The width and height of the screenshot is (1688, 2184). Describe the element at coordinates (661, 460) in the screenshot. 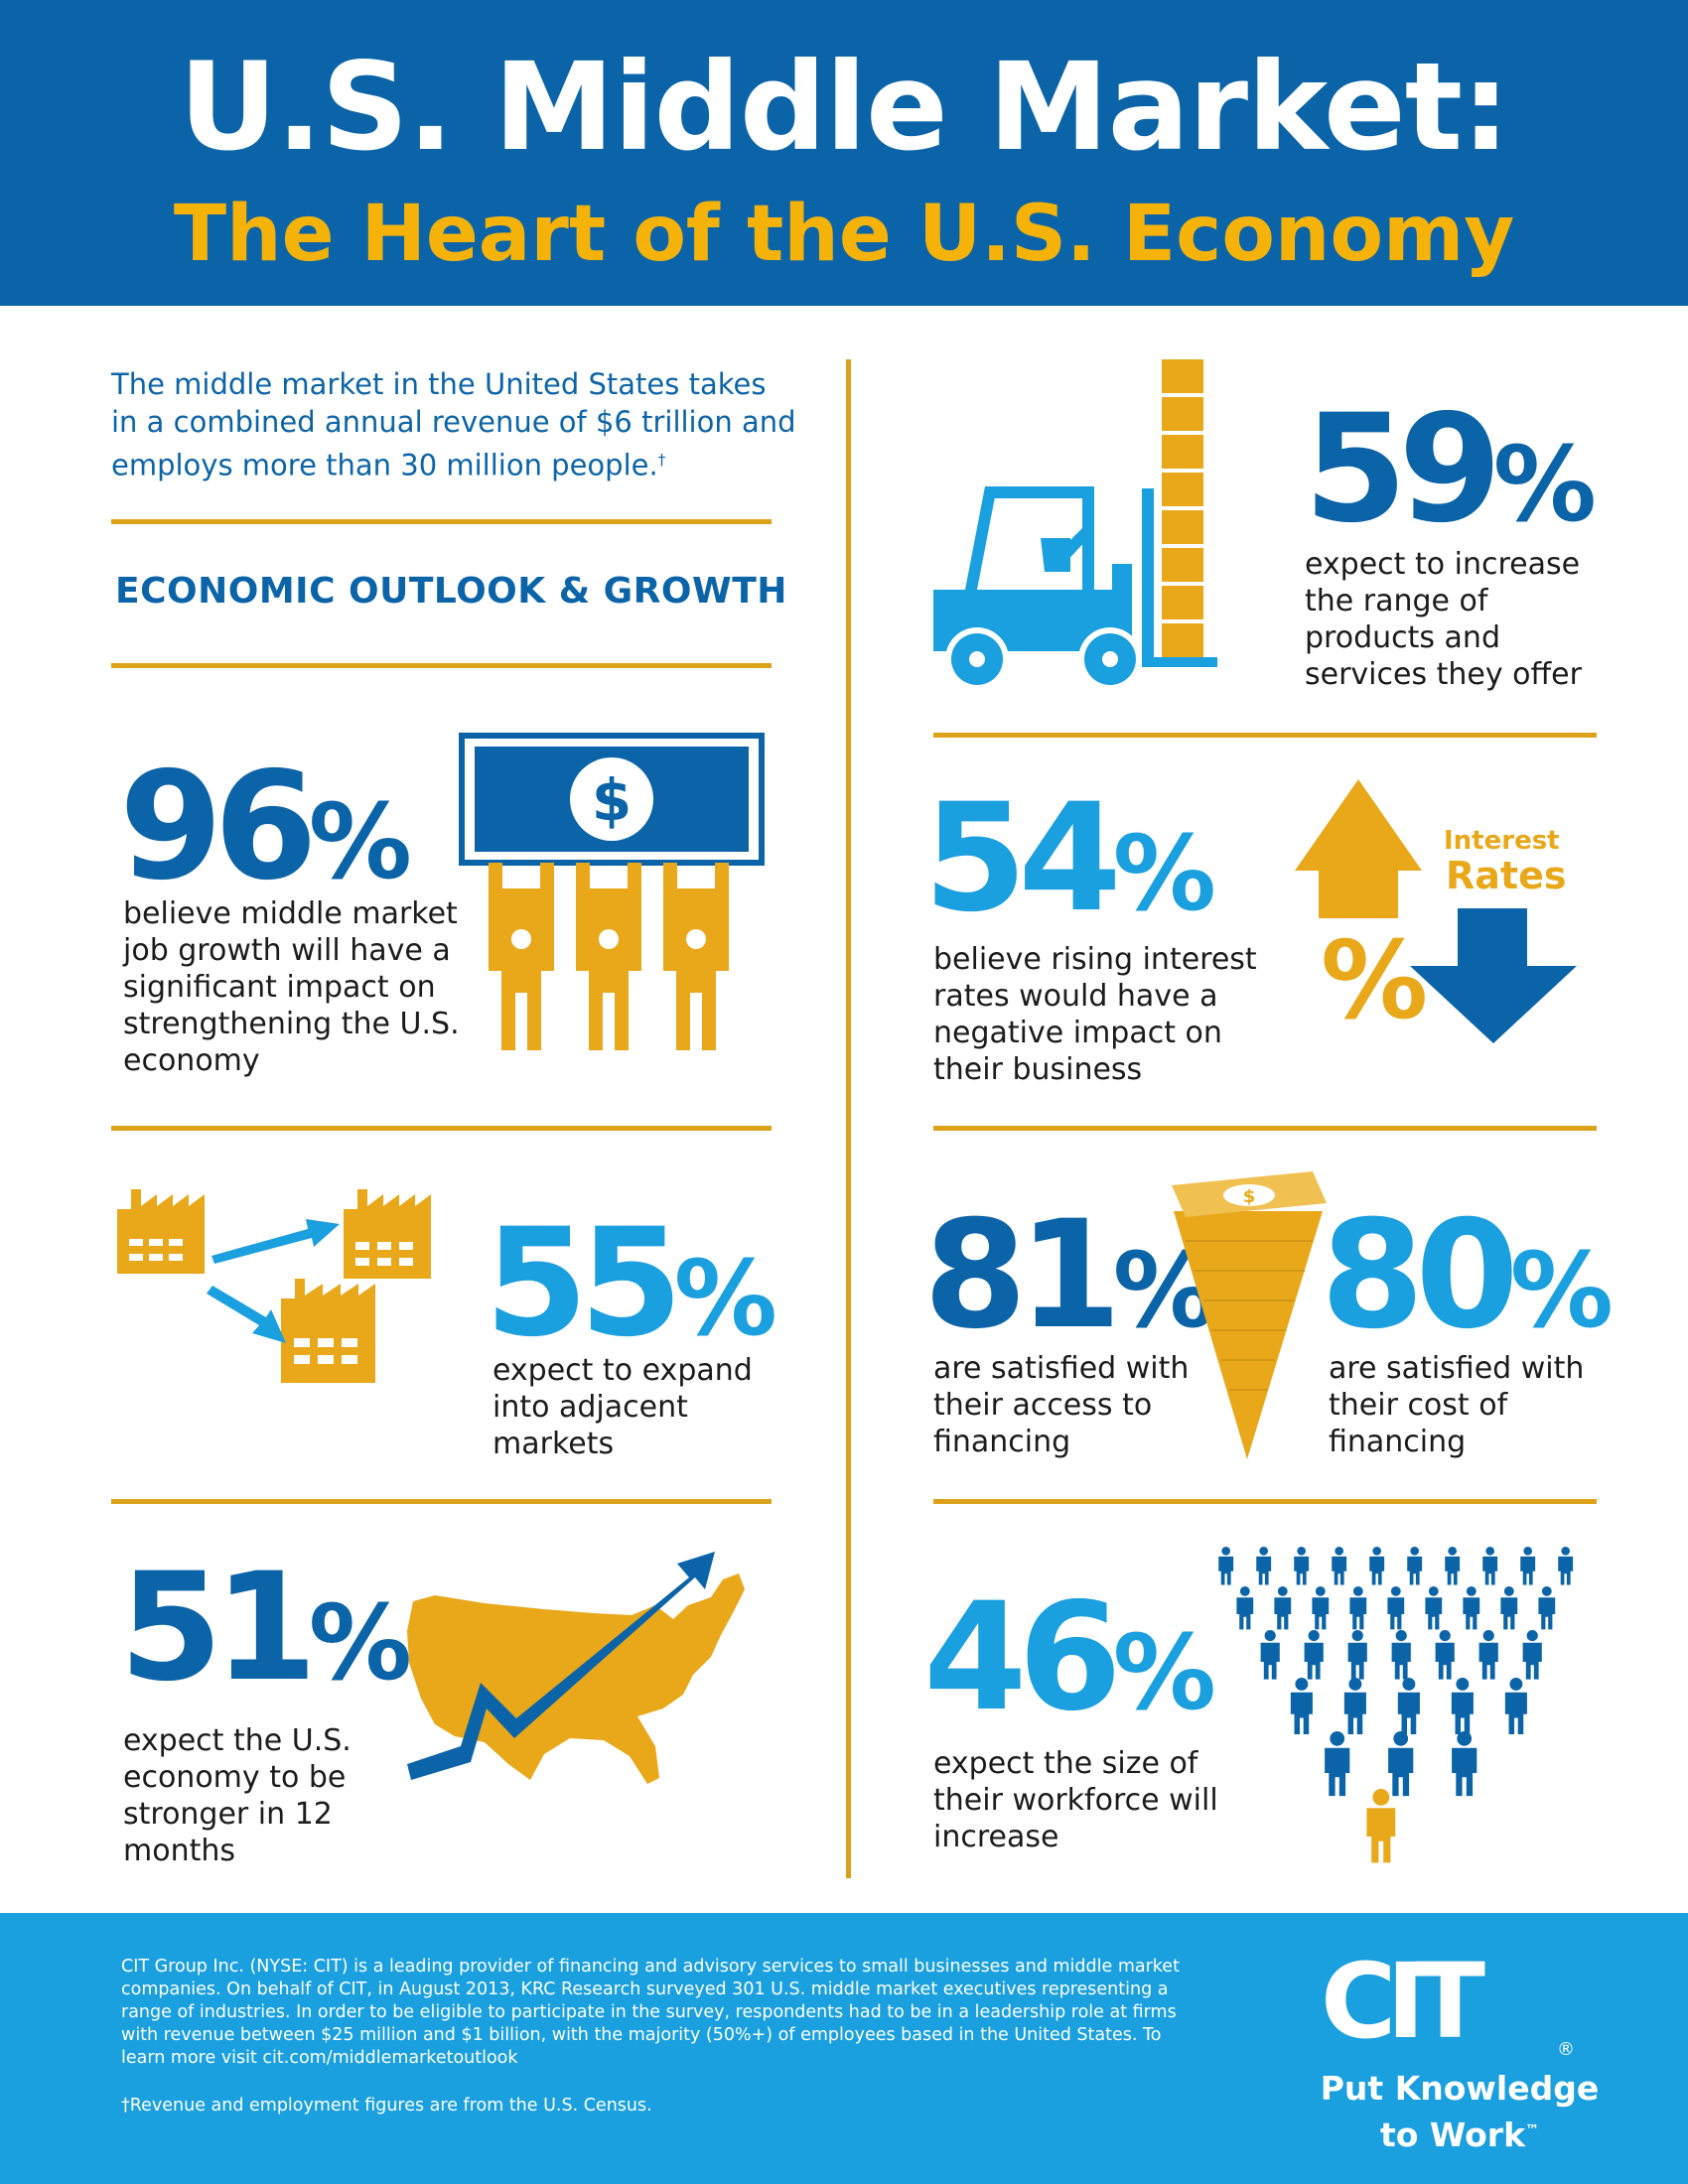

I see `dagger-mark: †` at that location.